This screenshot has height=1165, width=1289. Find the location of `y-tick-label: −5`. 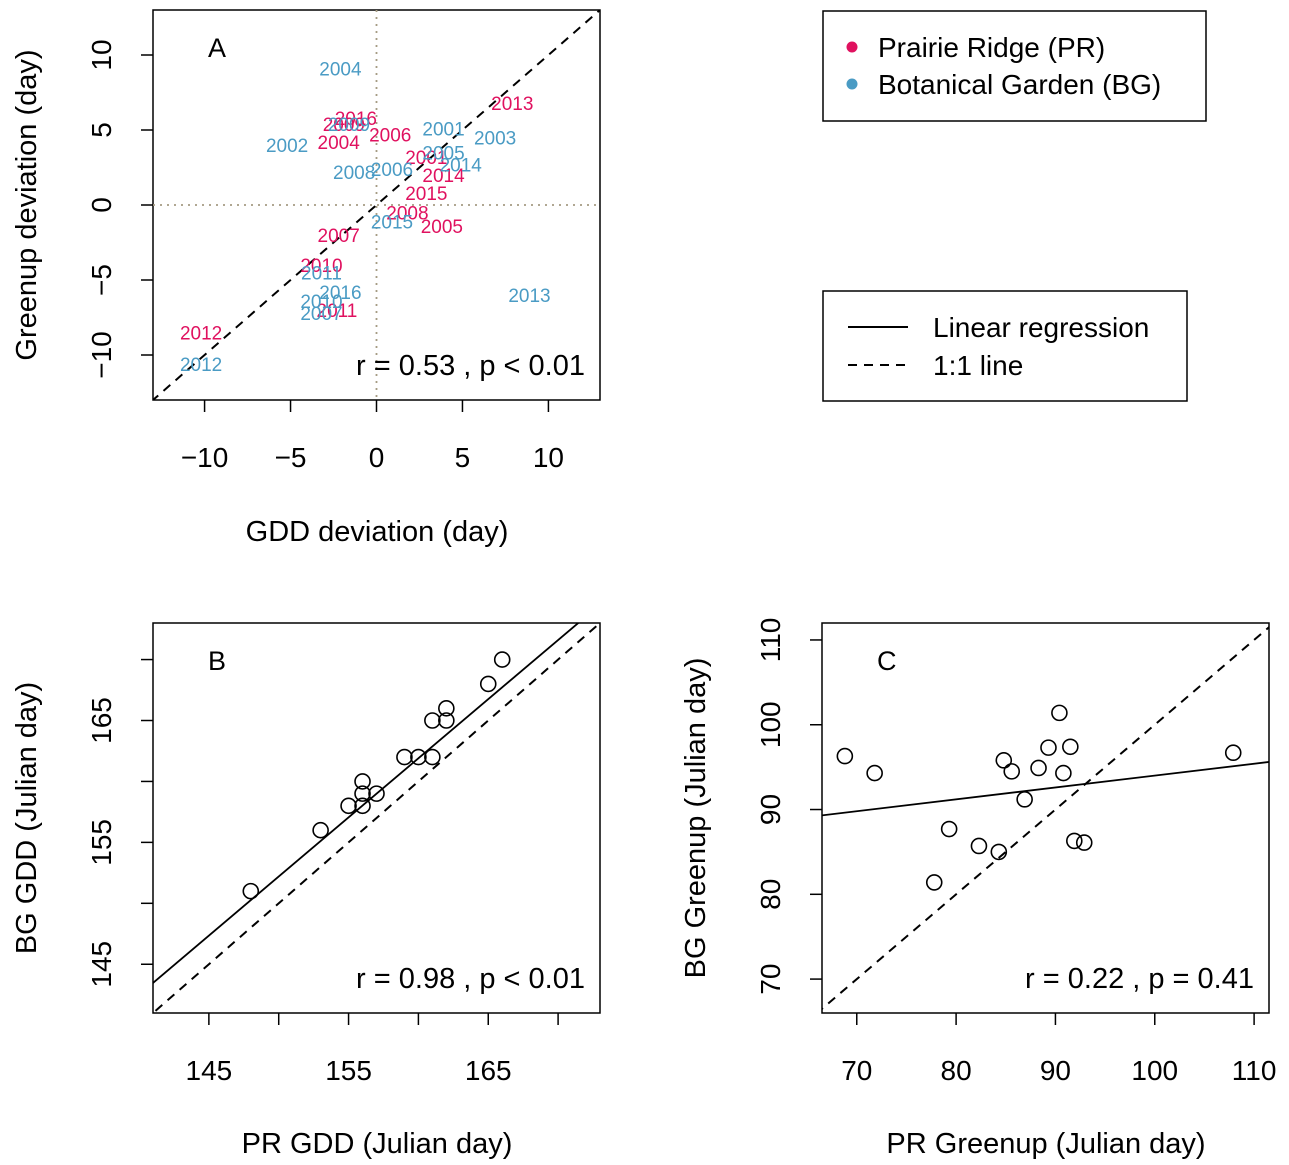

y-tick-label: −5 is located at coordinates (101, 280).